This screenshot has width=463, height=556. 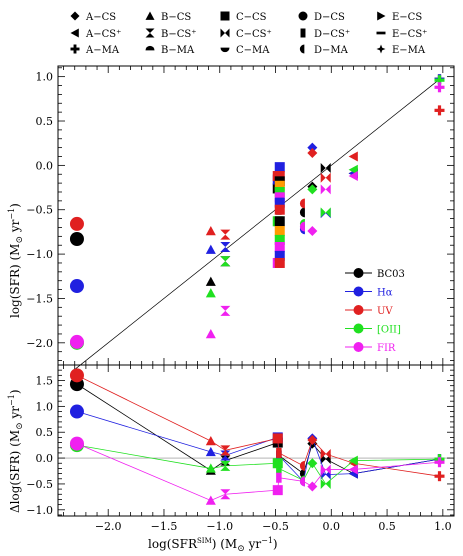 What do you see at coordinates (15, 414) in the screenshot?
I see `bottom-y-axis-unit: yr` at bounding box center [15, 414].